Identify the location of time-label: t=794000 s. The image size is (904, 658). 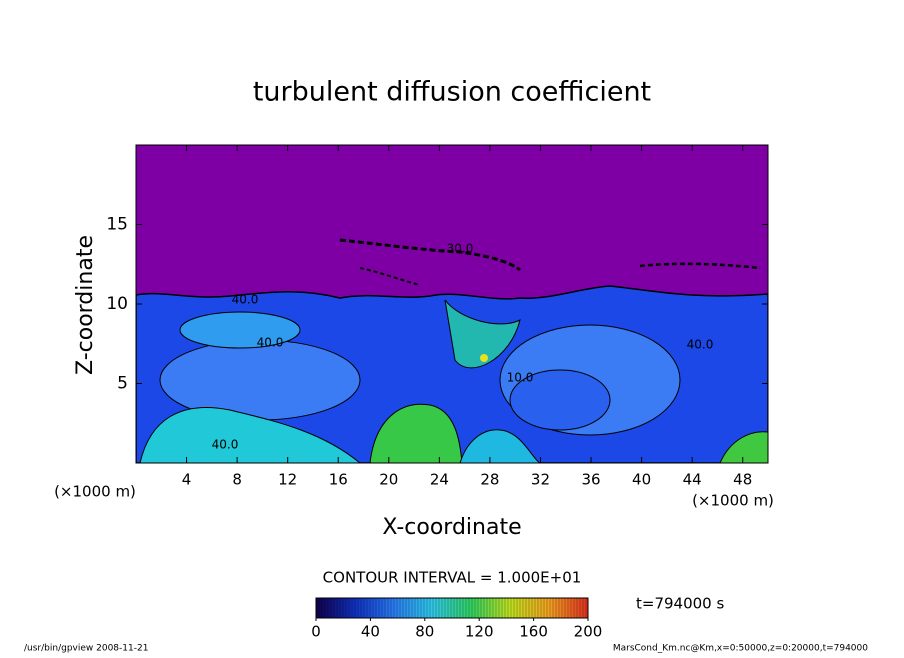
(680, 604).